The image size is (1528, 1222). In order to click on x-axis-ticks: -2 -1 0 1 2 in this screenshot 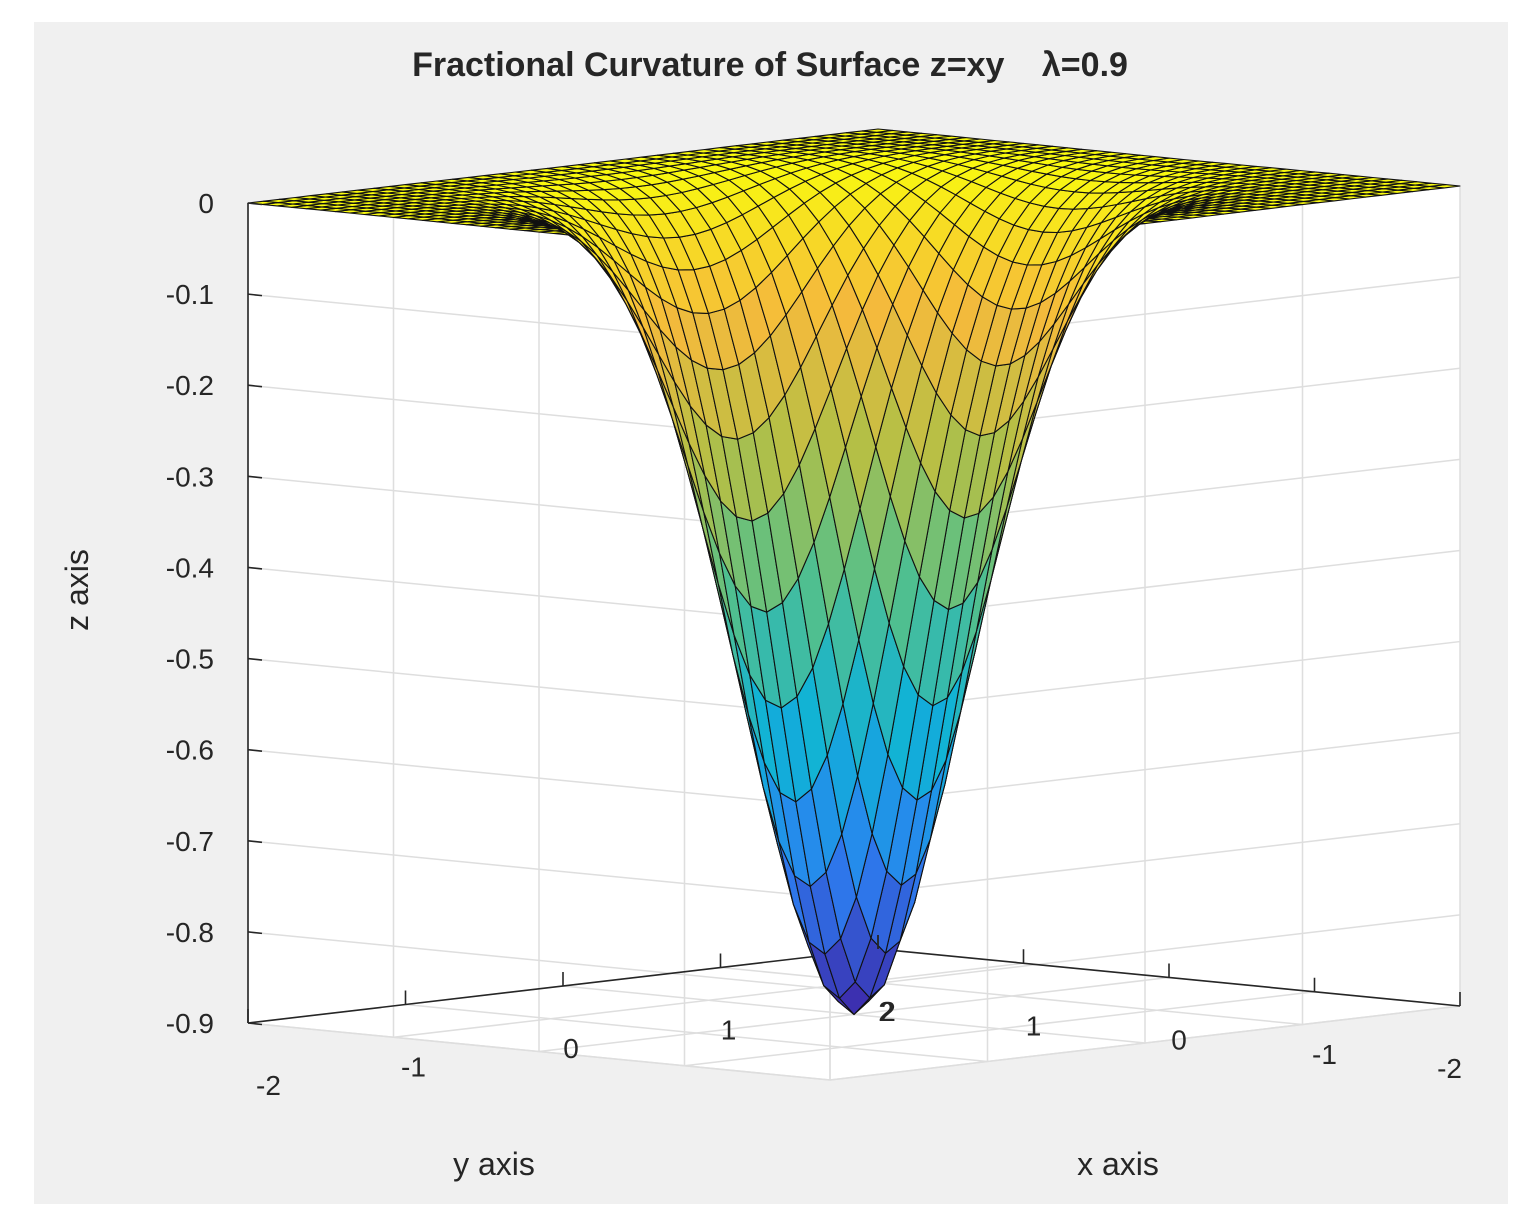, I will do `click(570, 1018)`.